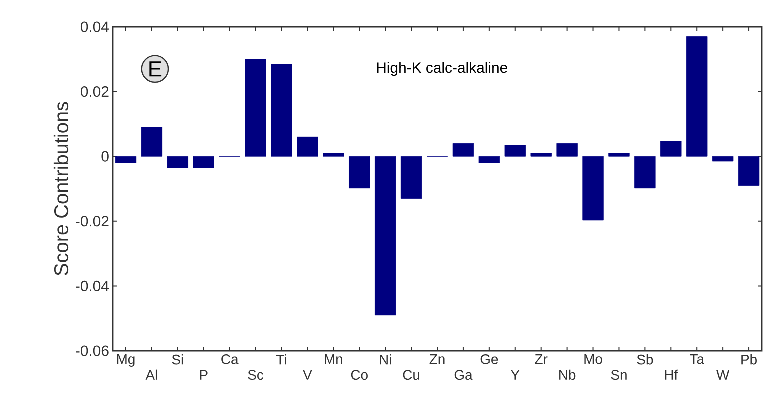 Image resolution: width=765 pixels, height=412 pixels. I want to click on x-tick-label: Co, so click(359, 375).